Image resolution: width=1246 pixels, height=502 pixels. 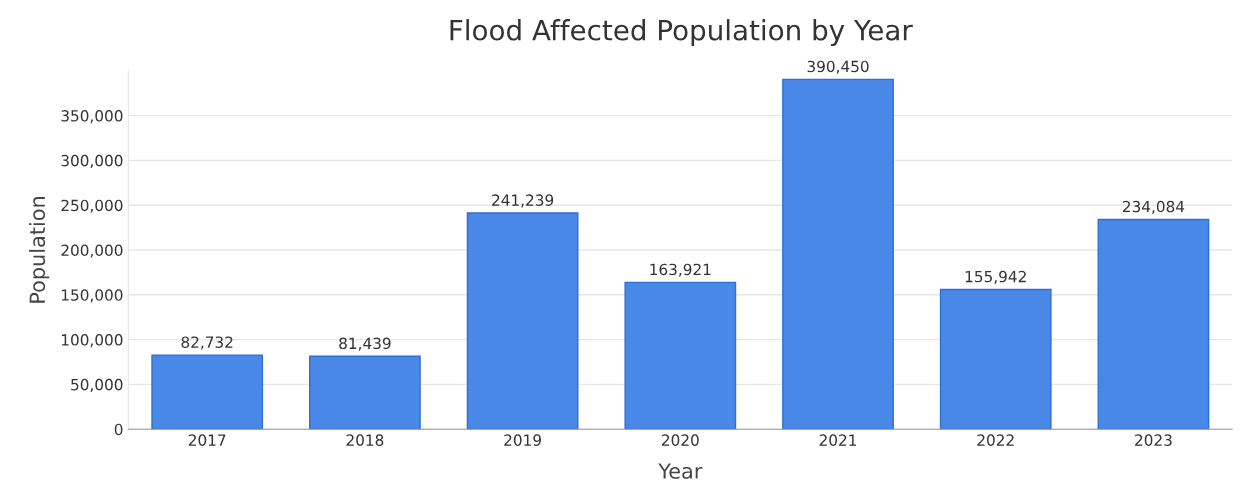 What do you see at coordinates (365, 344) in the screenshot?
I see `data-label: 81,439` at bounding box center [365, 344].